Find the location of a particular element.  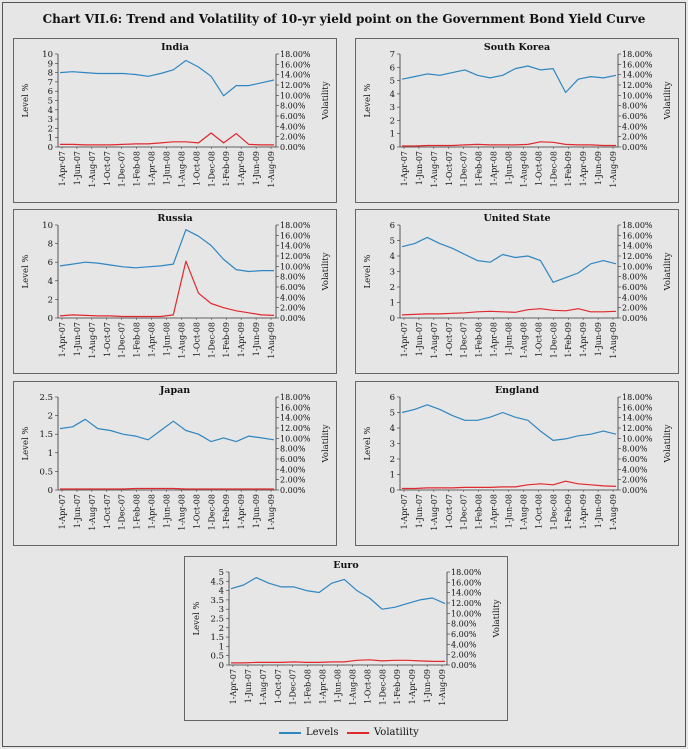

y-tick-label: 4 is located at coordinates (221, 592).